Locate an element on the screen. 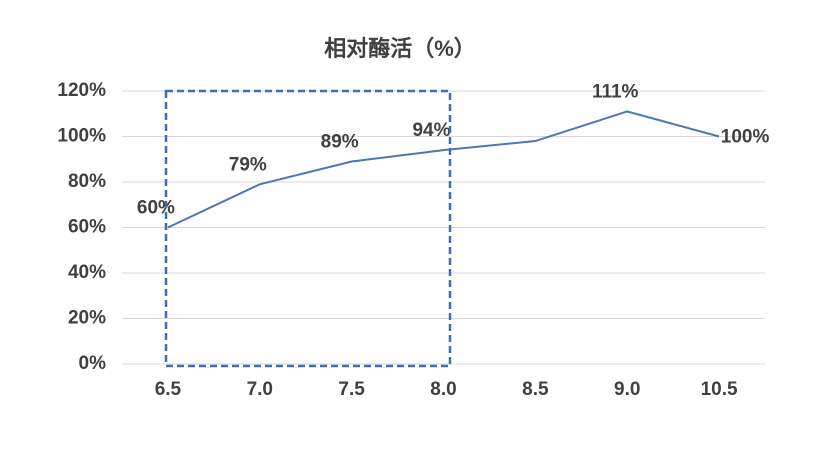 This screenshot has width=820, height=467. y-tick-label: 100% is located at coordinates (81, 136).